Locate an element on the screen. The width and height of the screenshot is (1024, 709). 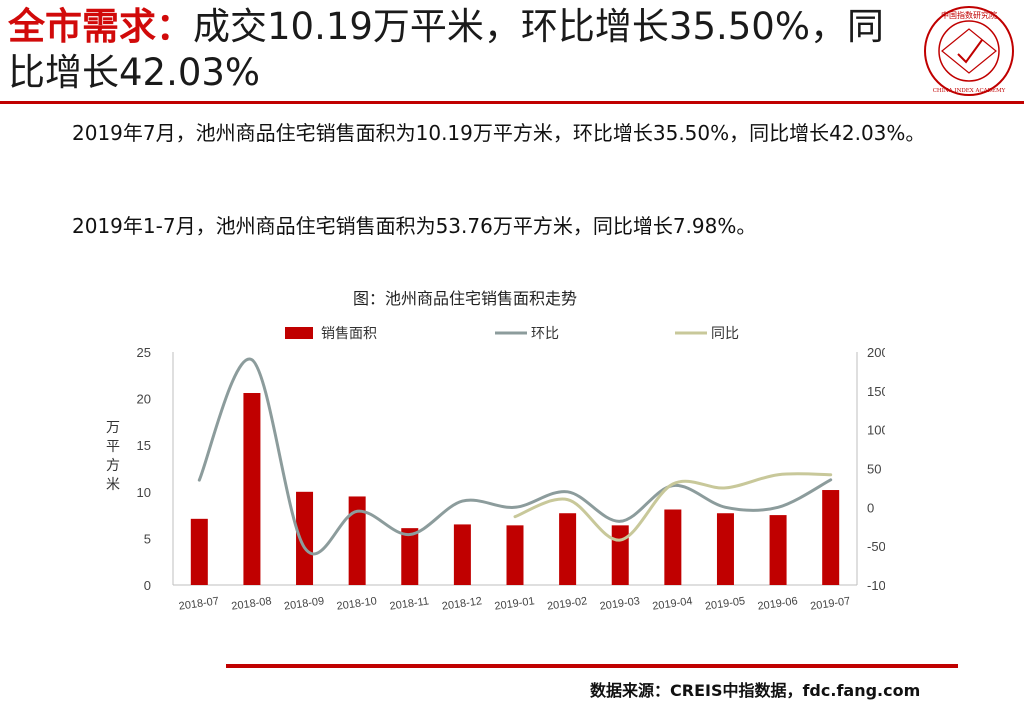
header-divider is located at coordinates (512, 102).